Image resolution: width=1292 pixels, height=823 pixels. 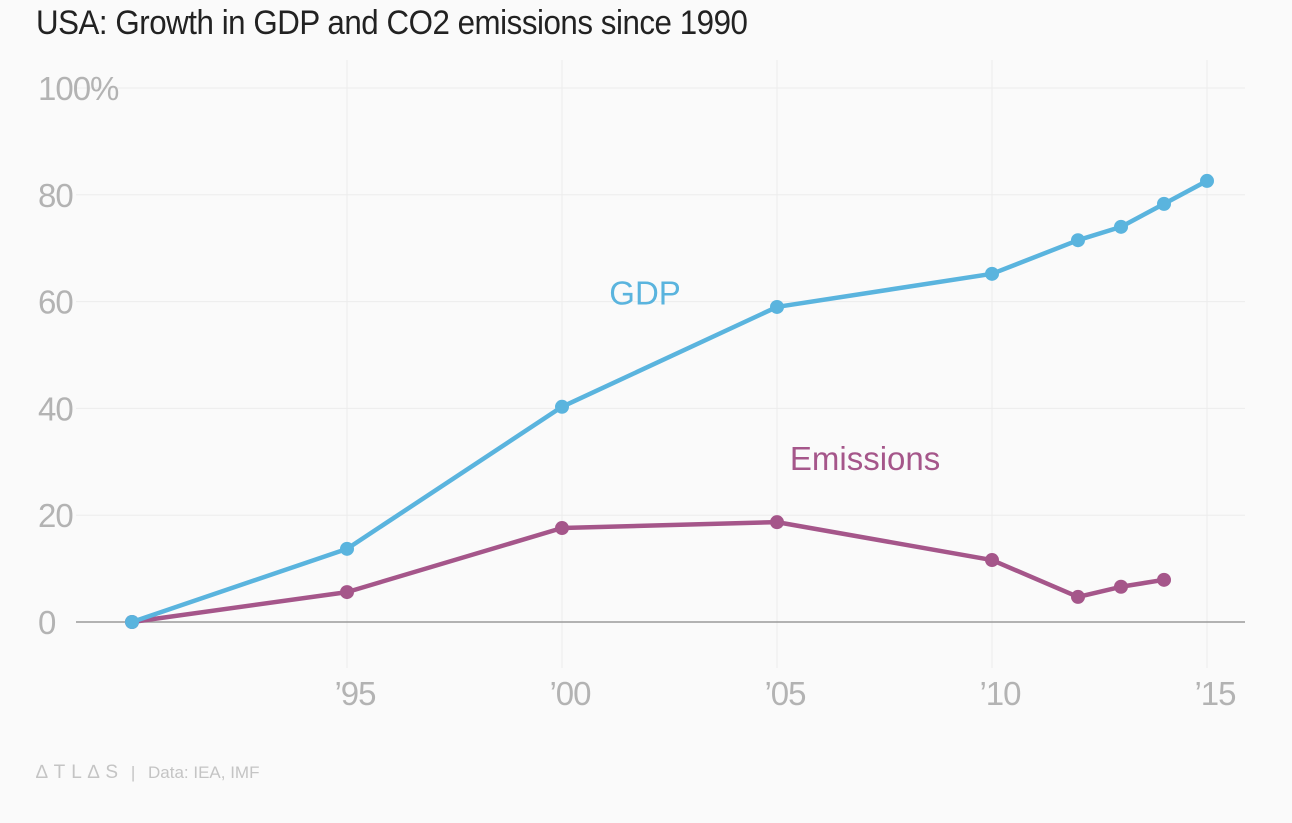 What do you see at coordinates (78, 88) in the screenshot?
I see `y-tick-label: 100%` at bounding box center [78, 88].